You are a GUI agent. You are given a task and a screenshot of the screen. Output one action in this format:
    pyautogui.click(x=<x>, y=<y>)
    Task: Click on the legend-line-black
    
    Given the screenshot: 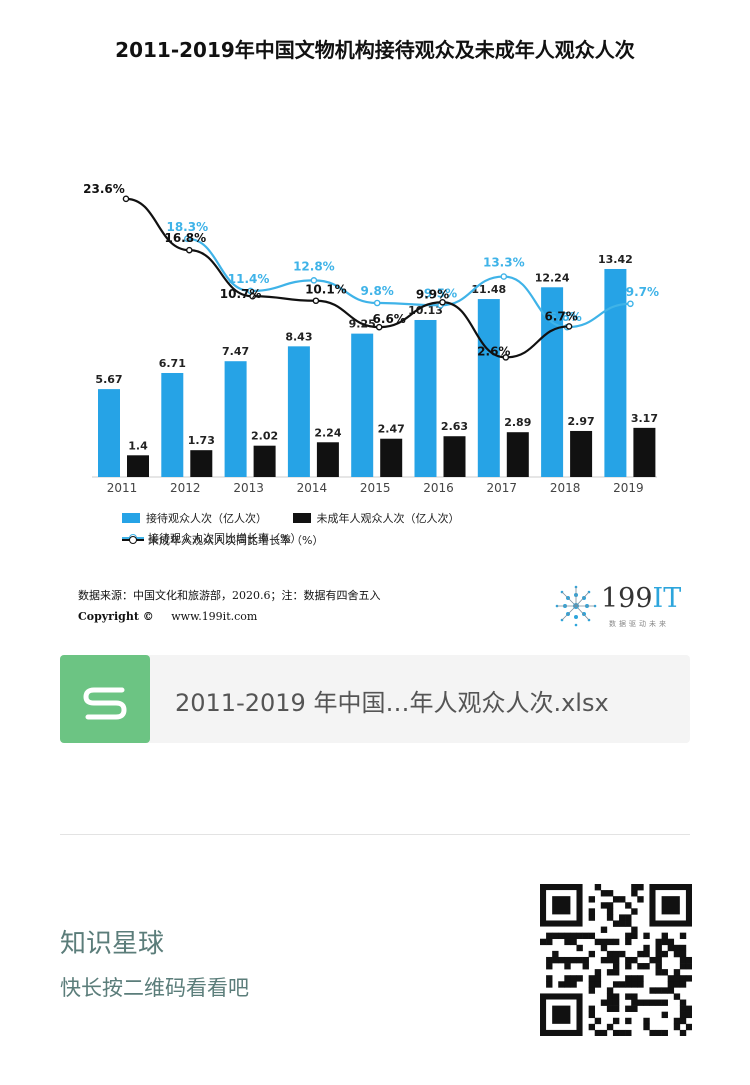 What is the action you would take?
    pyautogui.click(x=133, y=540)
    